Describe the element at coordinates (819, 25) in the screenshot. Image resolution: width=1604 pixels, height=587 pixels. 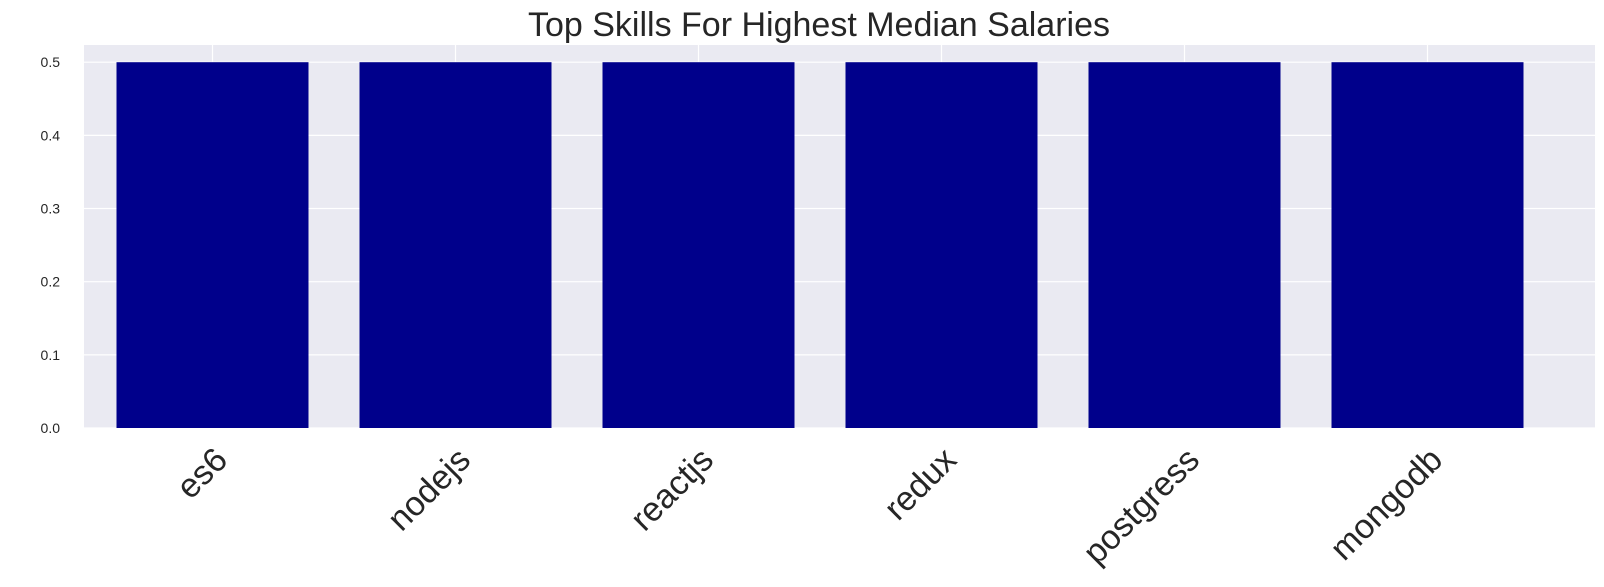
I see `chart-title: Top Skills For Highest Median Salaries` at that location.